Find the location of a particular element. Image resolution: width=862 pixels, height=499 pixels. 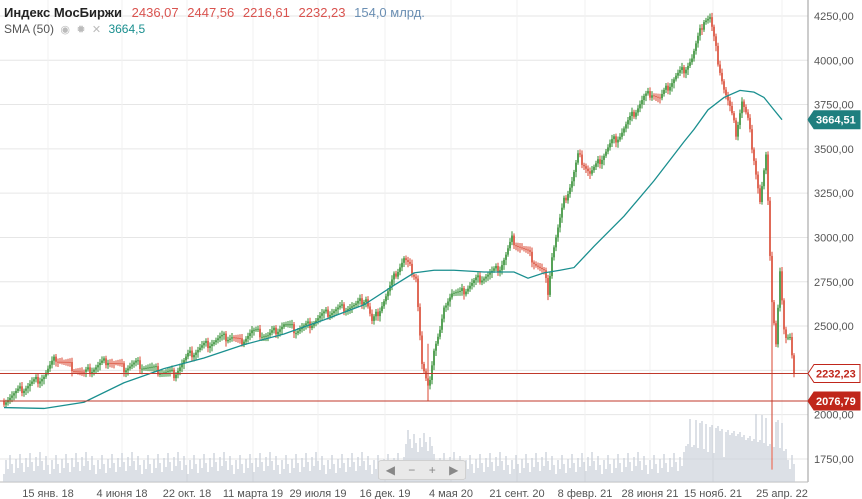

zoom-in-icon: + is located at coordinates (432, 470).